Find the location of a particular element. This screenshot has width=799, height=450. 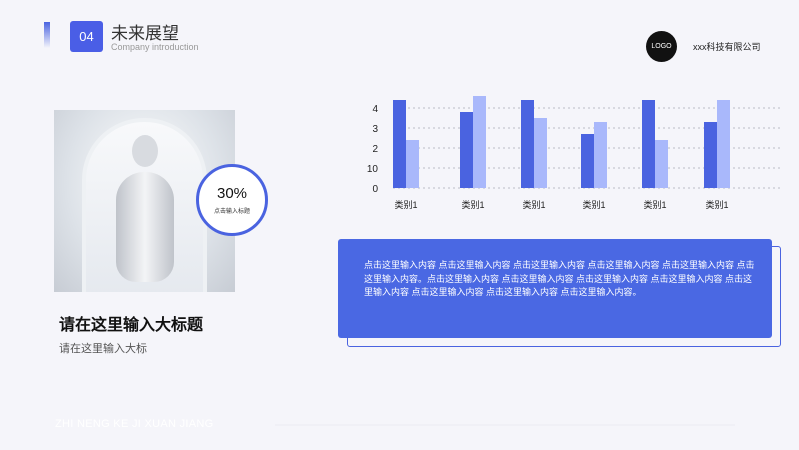

y-tick-label: 10 is located at coordinates (373, 169).